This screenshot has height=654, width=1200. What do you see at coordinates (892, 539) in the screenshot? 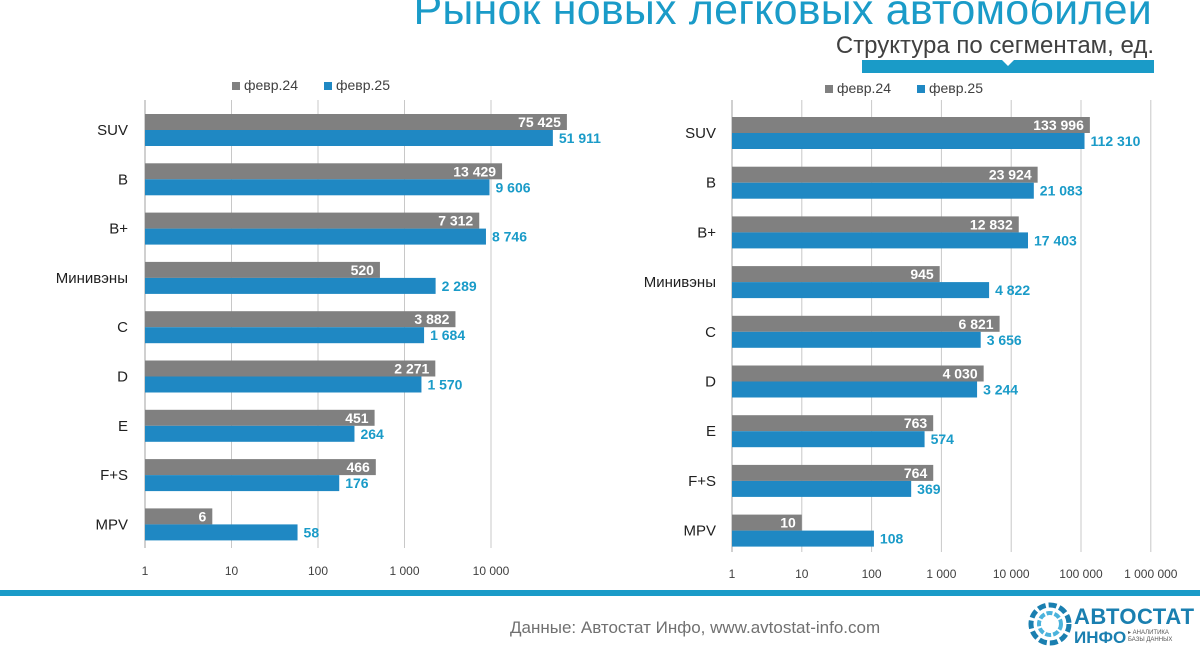
I see `data-label-2025: 108` at bounding box center [892, 539].